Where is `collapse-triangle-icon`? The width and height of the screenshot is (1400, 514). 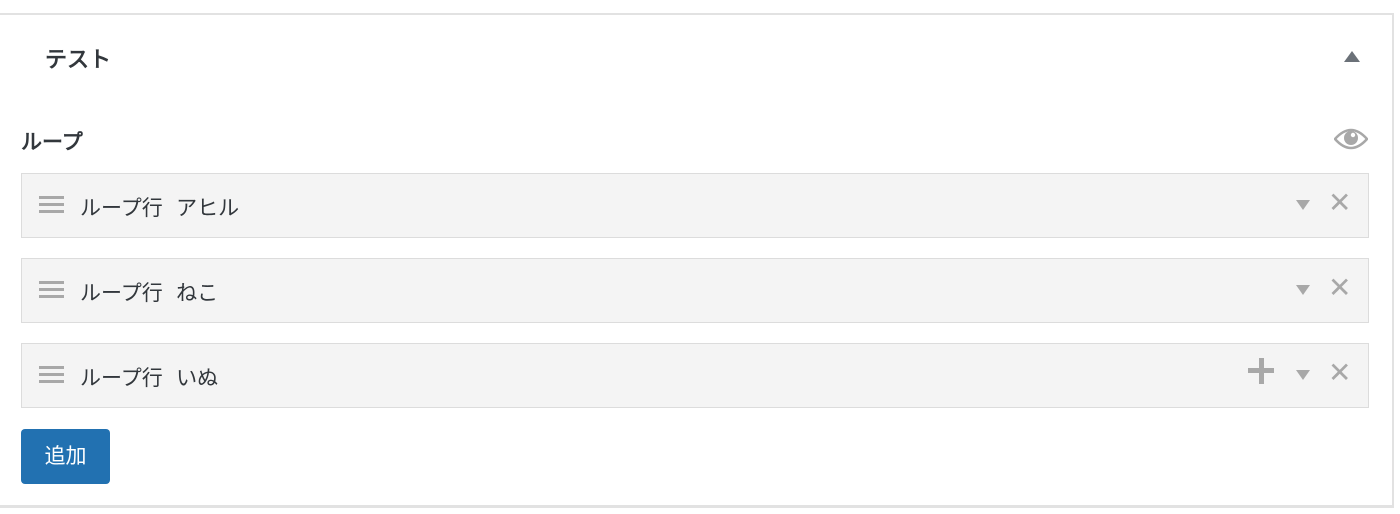 collapse-triangle-icon is located at coordinates (1352, 56).